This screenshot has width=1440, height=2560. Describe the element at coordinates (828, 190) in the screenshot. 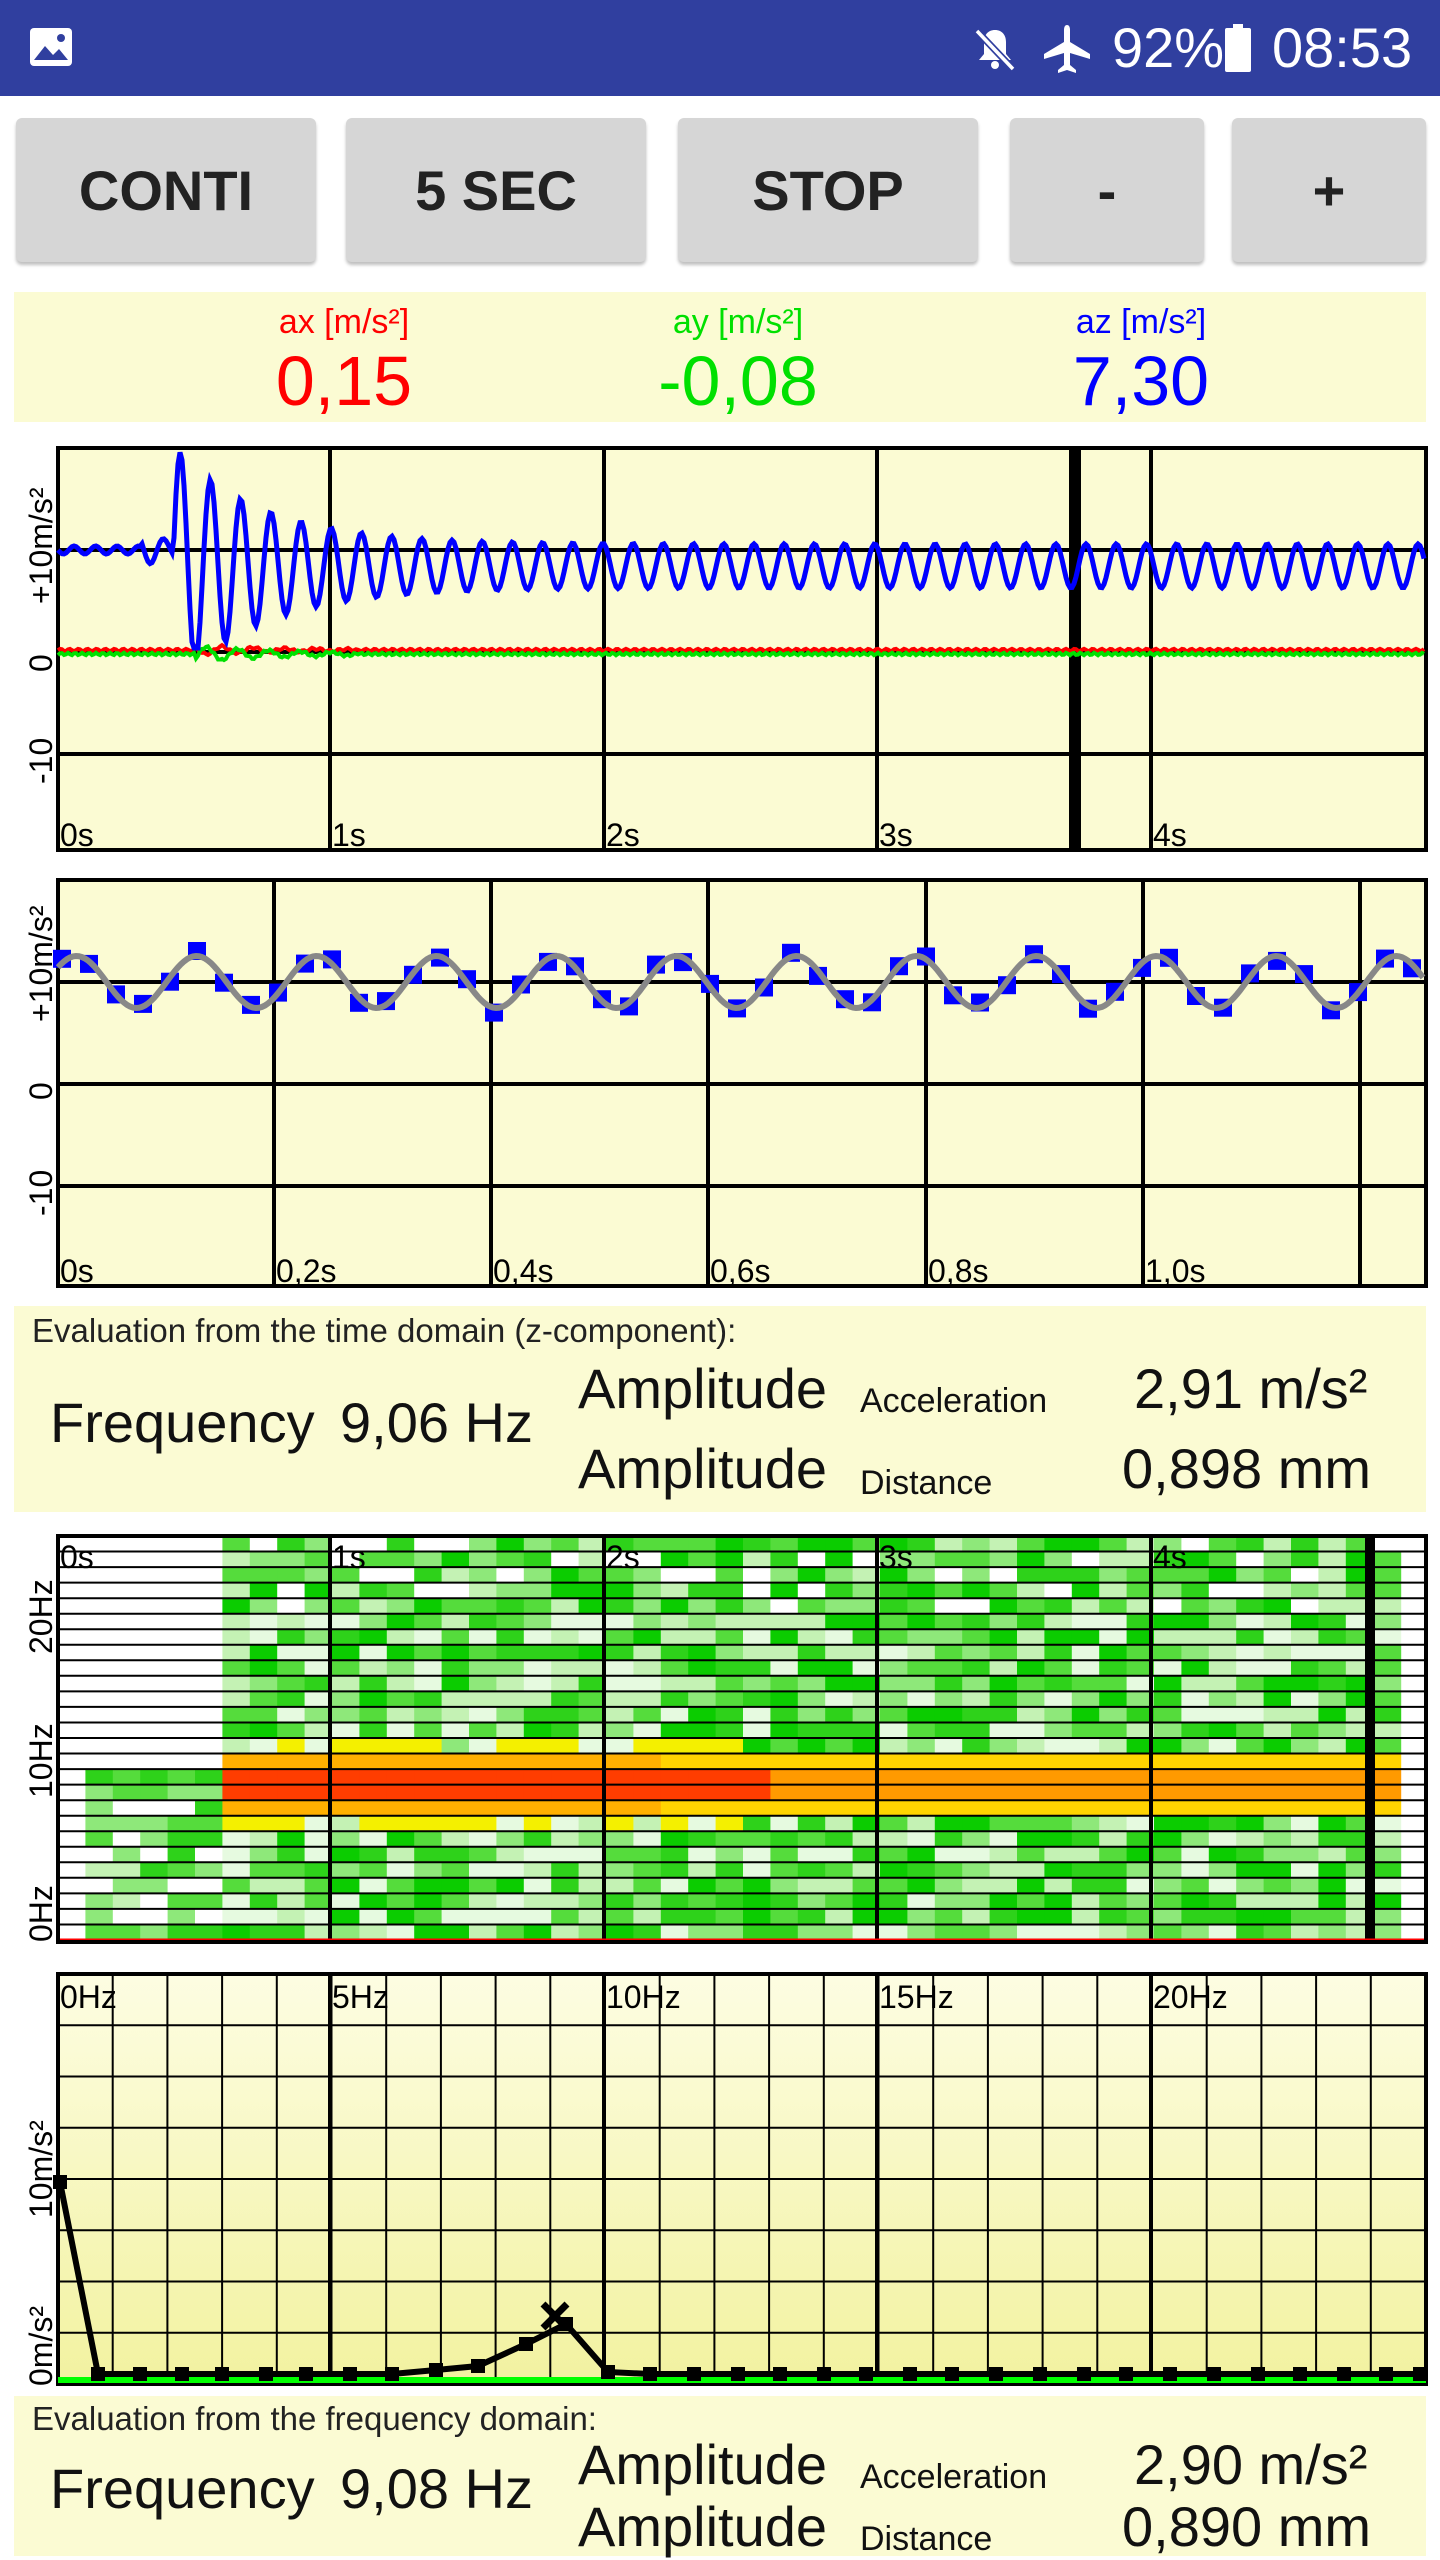

I see `stop-button: STOP` at that location.